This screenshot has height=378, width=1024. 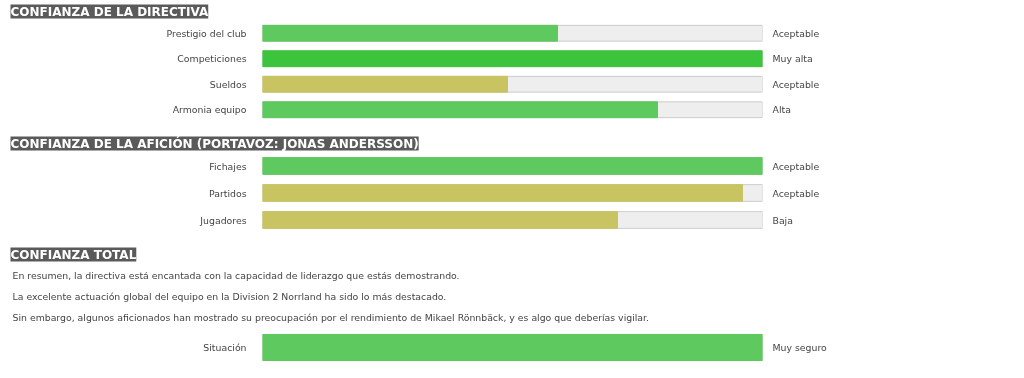 I want to click on y-tick-label: Sueldos, so click(x=228, y=84).